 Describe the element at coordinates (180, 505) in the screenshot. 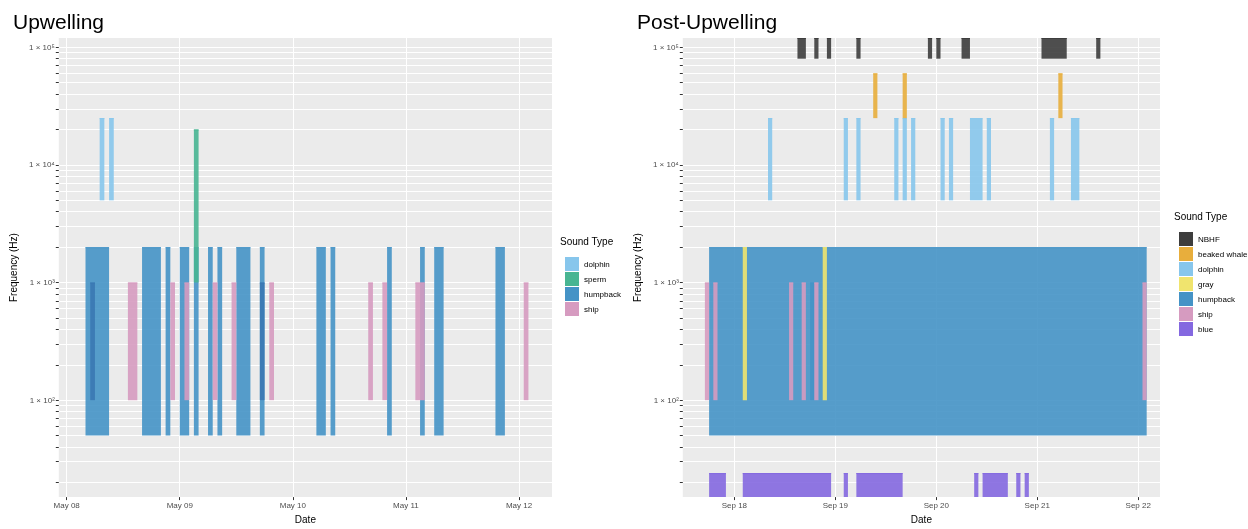

I see `x-tick-label: May 09` at that location.